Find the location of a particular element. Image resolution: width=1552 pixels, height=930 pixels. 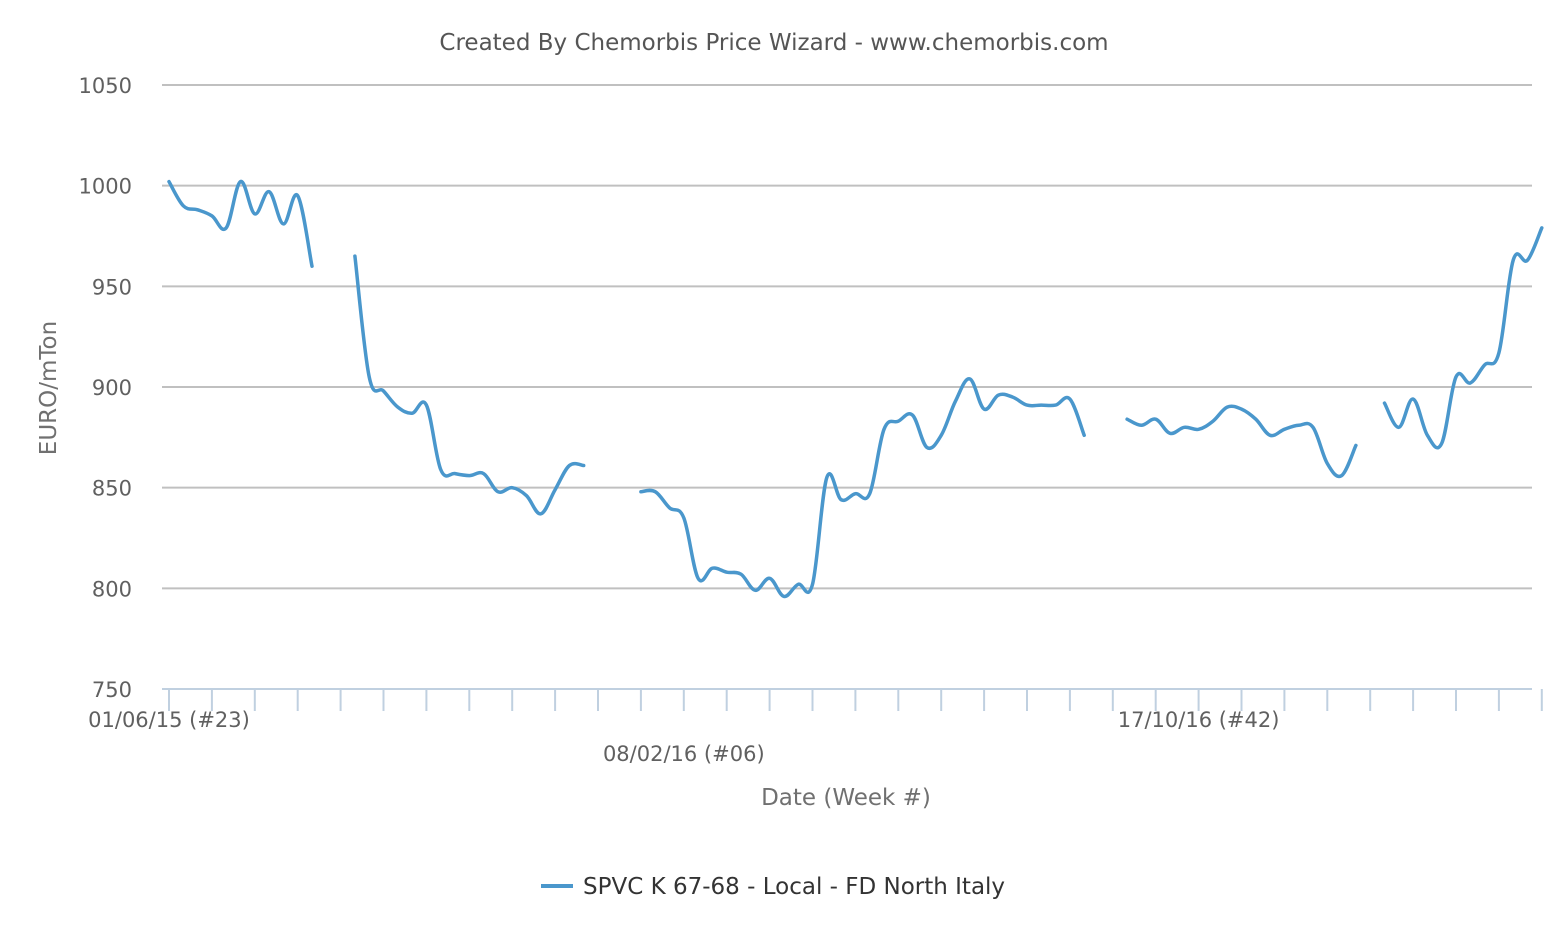

x-axis-ticks is located at coordinates (855, 700).